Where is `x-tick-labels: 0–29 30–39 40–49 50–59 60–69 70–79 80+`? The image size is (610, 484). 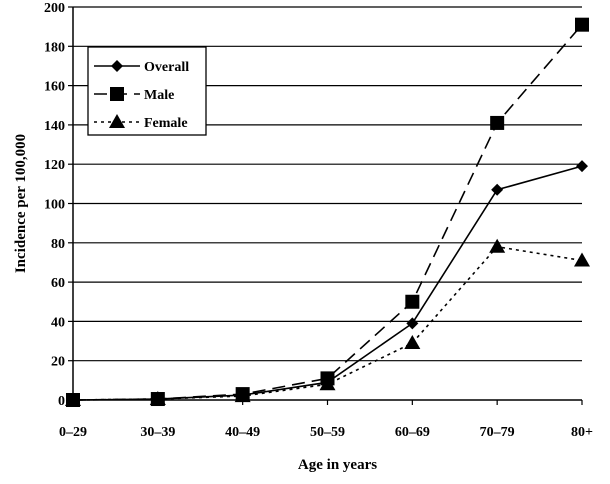
x-tick-labels: 0–29 30–39 40–49 50–59 60–69 70–79 80+ is located at coordinates (326, 432).